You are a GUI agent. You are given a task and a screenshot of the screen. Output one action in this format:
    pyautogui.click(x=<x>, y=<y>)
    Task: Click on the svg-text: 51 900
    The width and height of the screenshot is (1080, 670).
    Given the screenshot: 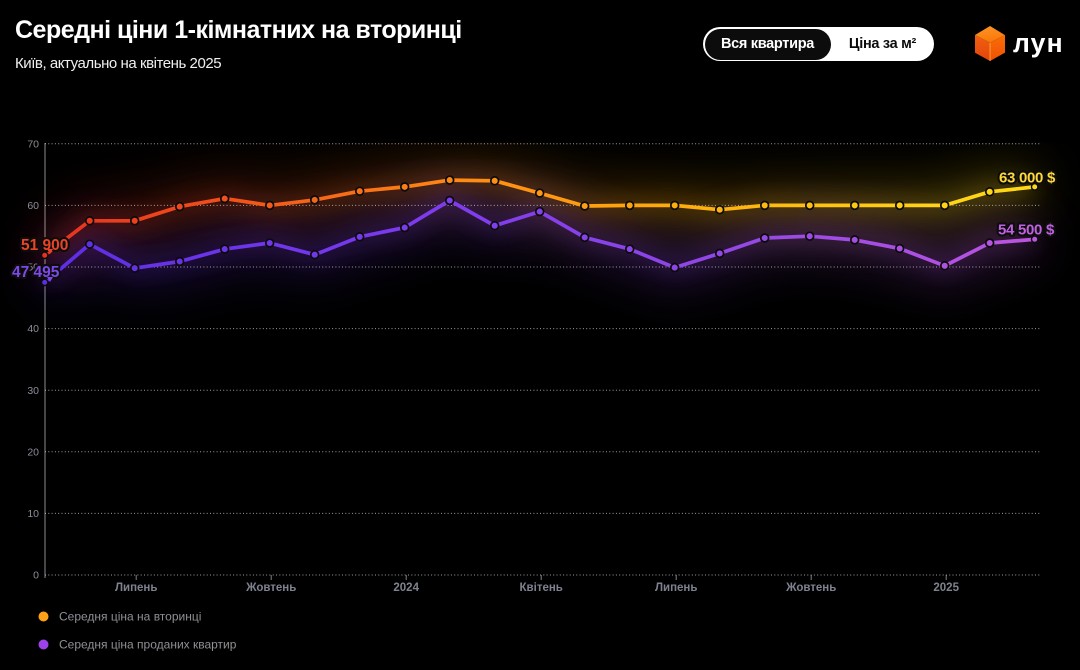 What is the action you would take?
    pyautogui.click(x=44, y=245)
    